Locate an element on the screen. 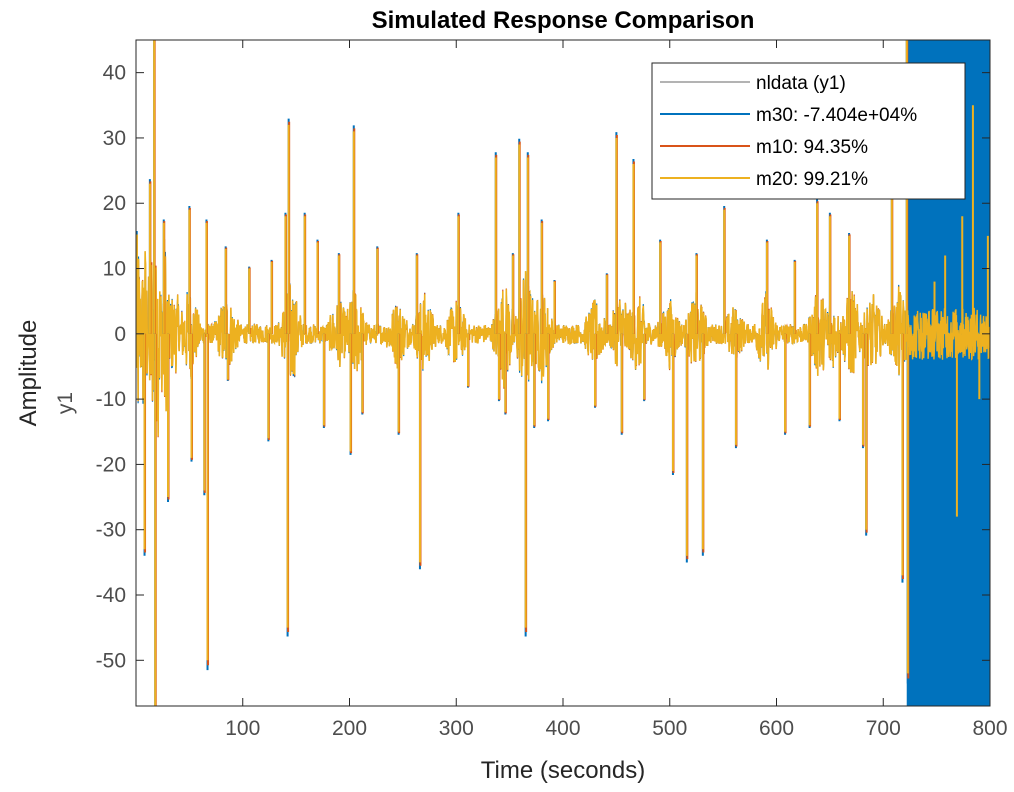 The width and height of the screenshot is (1014, 792). legend-entry: m20: 99.21% is located at coordinates (764, 179).